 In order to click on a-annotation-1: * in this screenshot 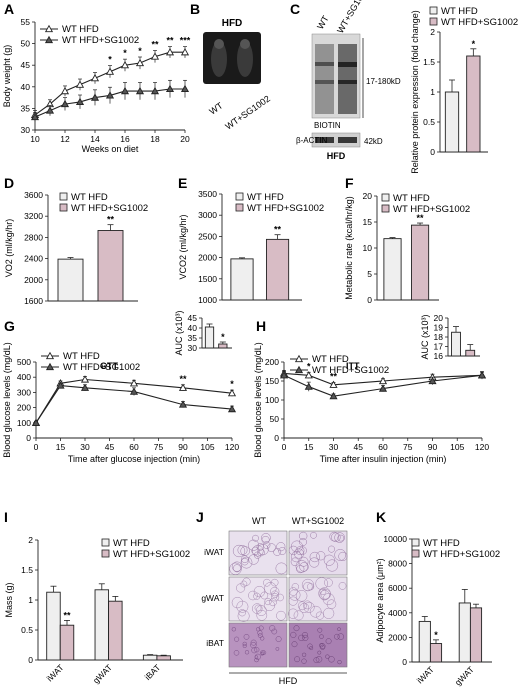, I will do `click(125, 53)`.